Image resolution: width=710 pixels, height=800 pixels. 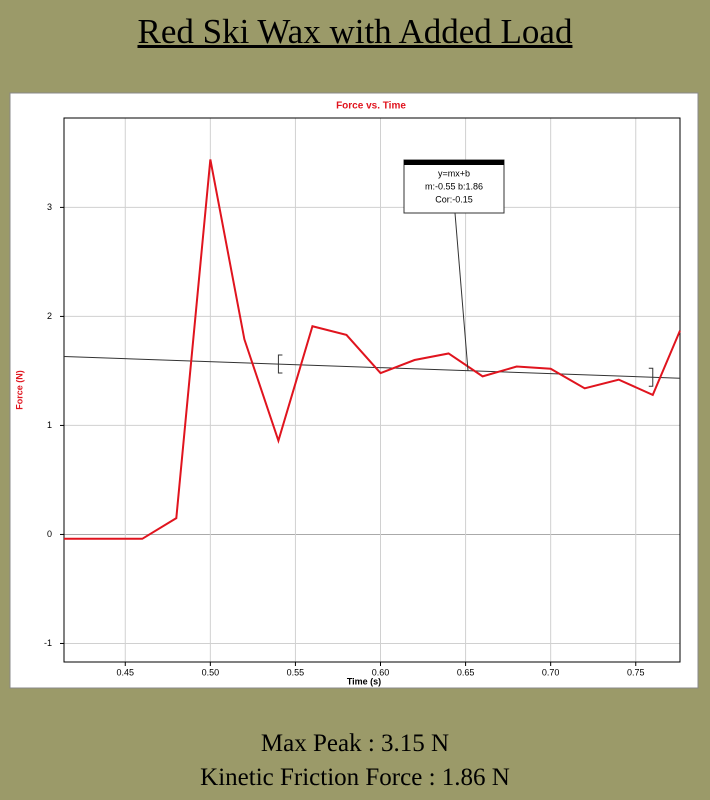 I want to click on x-axis-label: Time (s), so click(x=364, y=681).